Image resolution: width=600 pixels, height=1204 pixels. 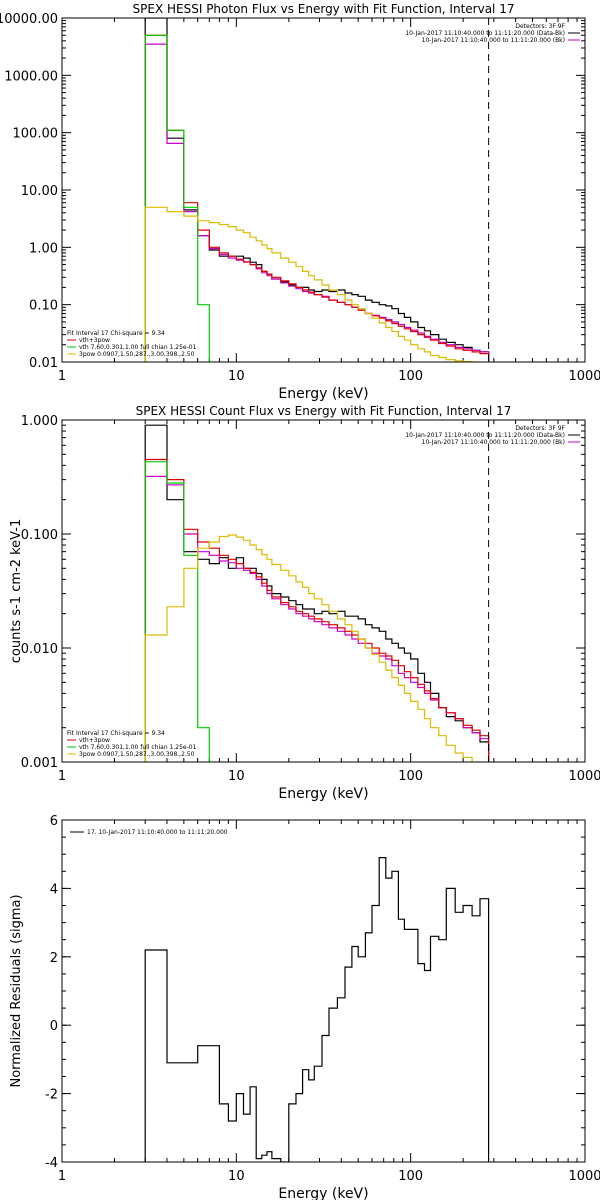 I want to click on y-tick-label: 0.01, so click(x=43, y=363).